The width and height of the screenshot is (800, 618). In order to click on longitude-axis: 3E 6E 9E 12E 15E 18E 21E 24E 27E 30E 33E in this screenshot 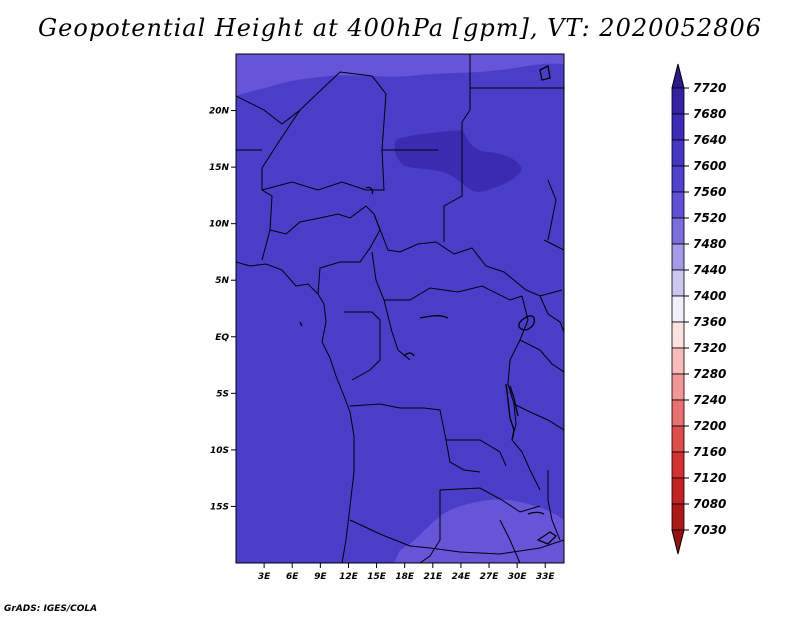, I will do `click(407, 572)`.